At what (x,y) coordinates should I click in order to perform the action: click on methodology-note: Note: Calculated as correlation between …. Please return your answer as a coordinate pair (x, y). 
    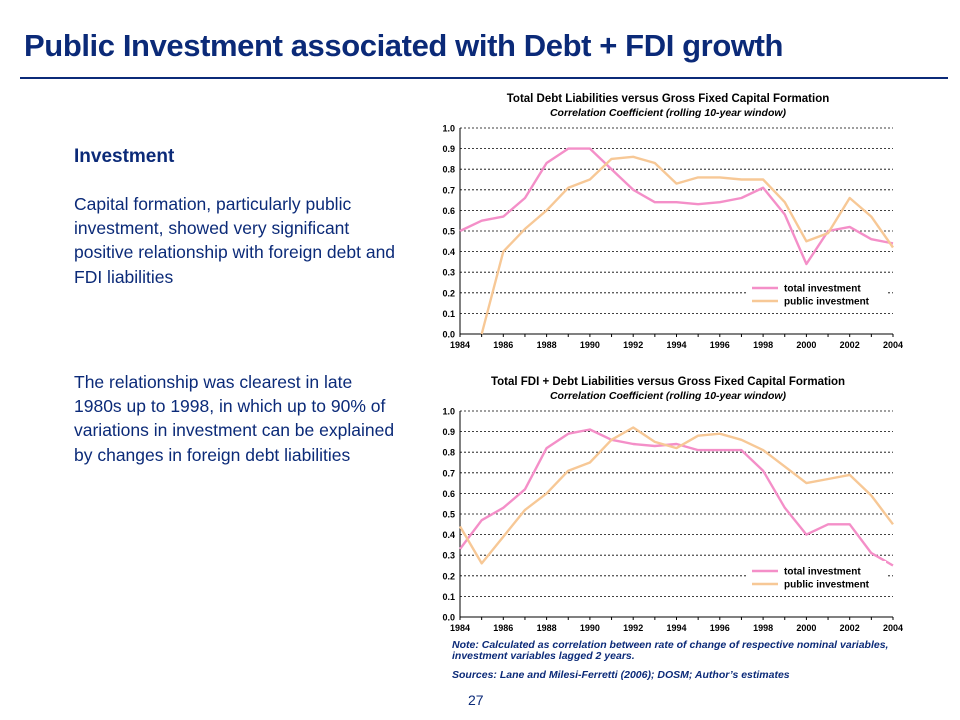
    Looking at the image, I should click on (670, 650).